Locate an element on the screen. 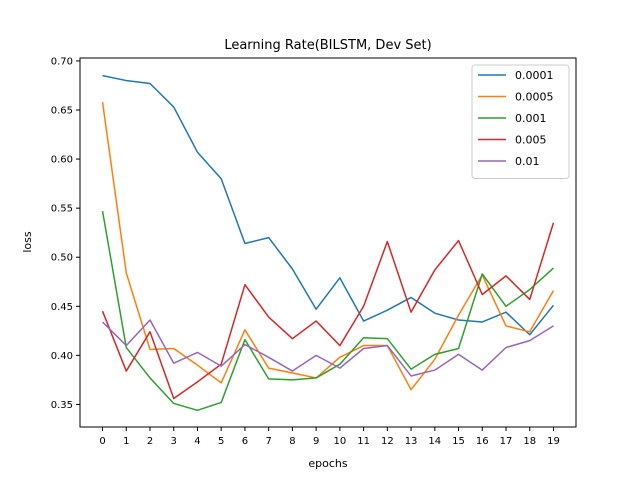 The height and width of the screenshot is (480, 640). x-tick-label: 3 is located at coordinates (174, 441).